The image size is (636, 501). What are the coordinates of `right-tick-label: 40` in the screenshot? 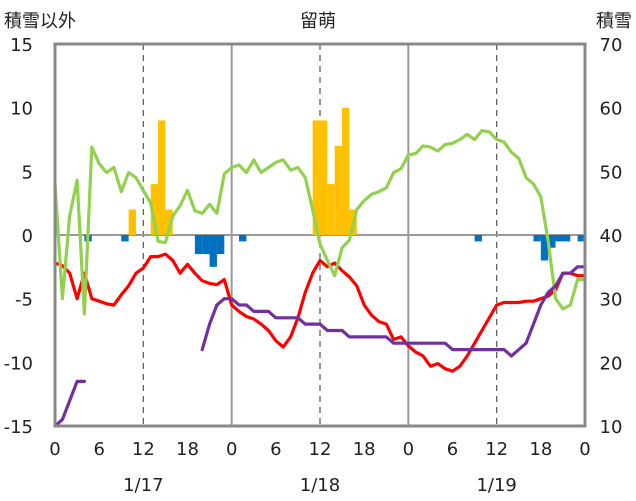 It's located at (611, 236).